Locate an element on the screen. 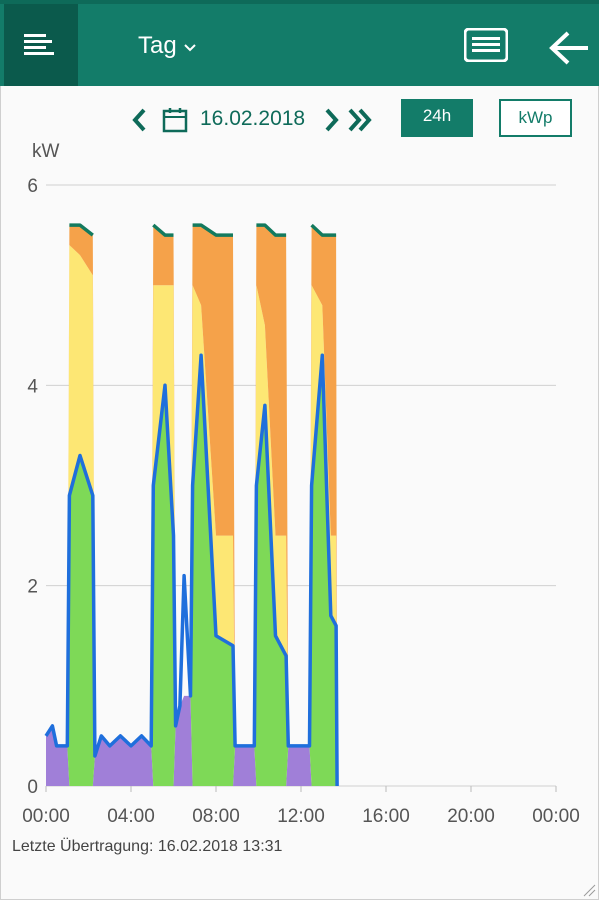  back-icon is located at coordinates (569, 48).